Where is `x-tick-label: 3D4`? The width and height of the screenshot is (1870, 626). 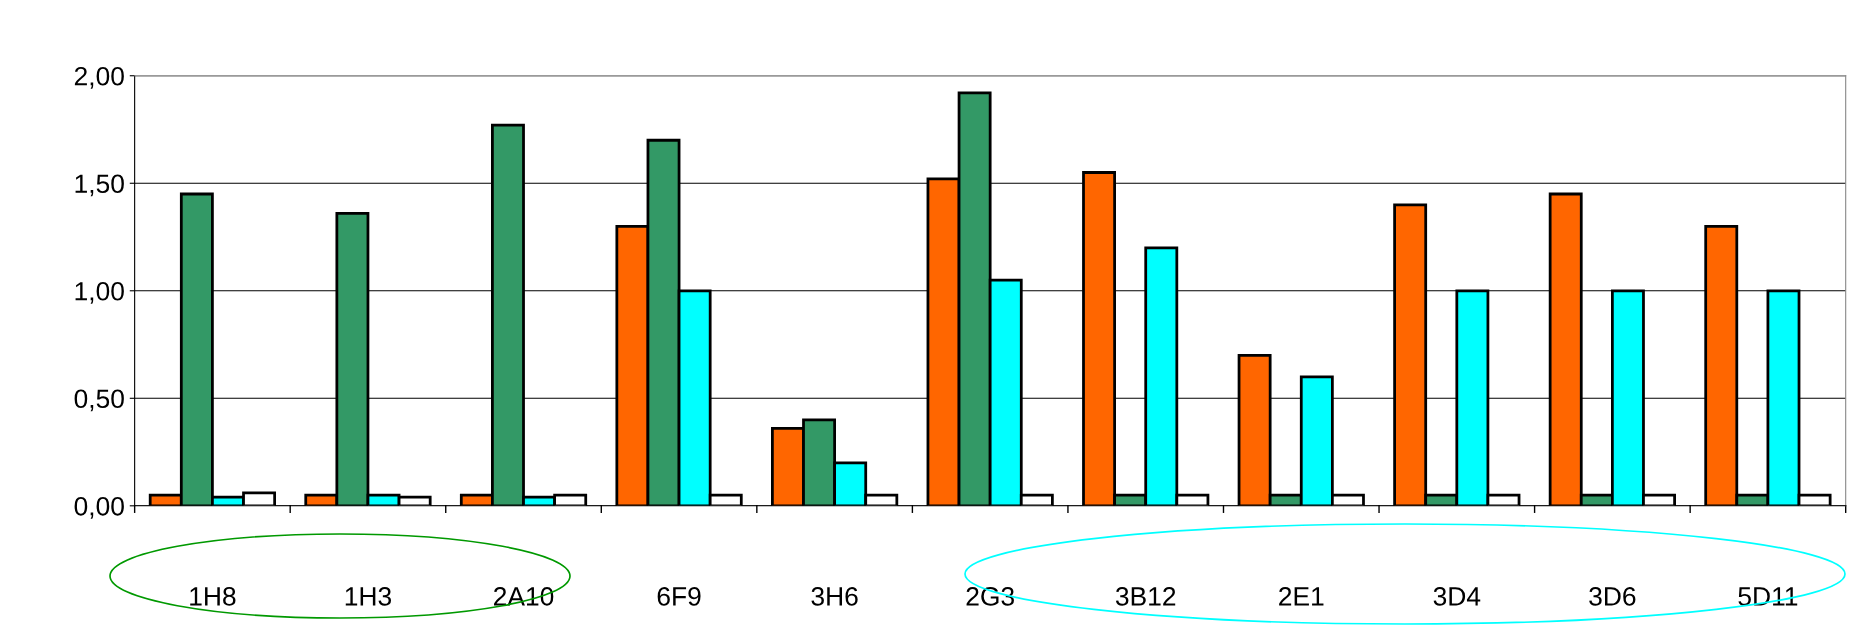
x-tick-label: 3D4 is located at coordinates (1457, 596).